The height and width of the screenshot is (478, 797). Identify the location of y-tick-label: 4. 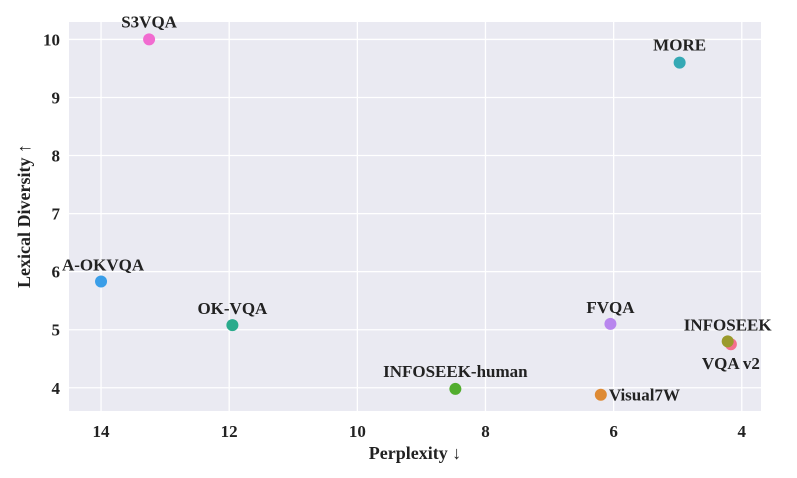
(56, 388).